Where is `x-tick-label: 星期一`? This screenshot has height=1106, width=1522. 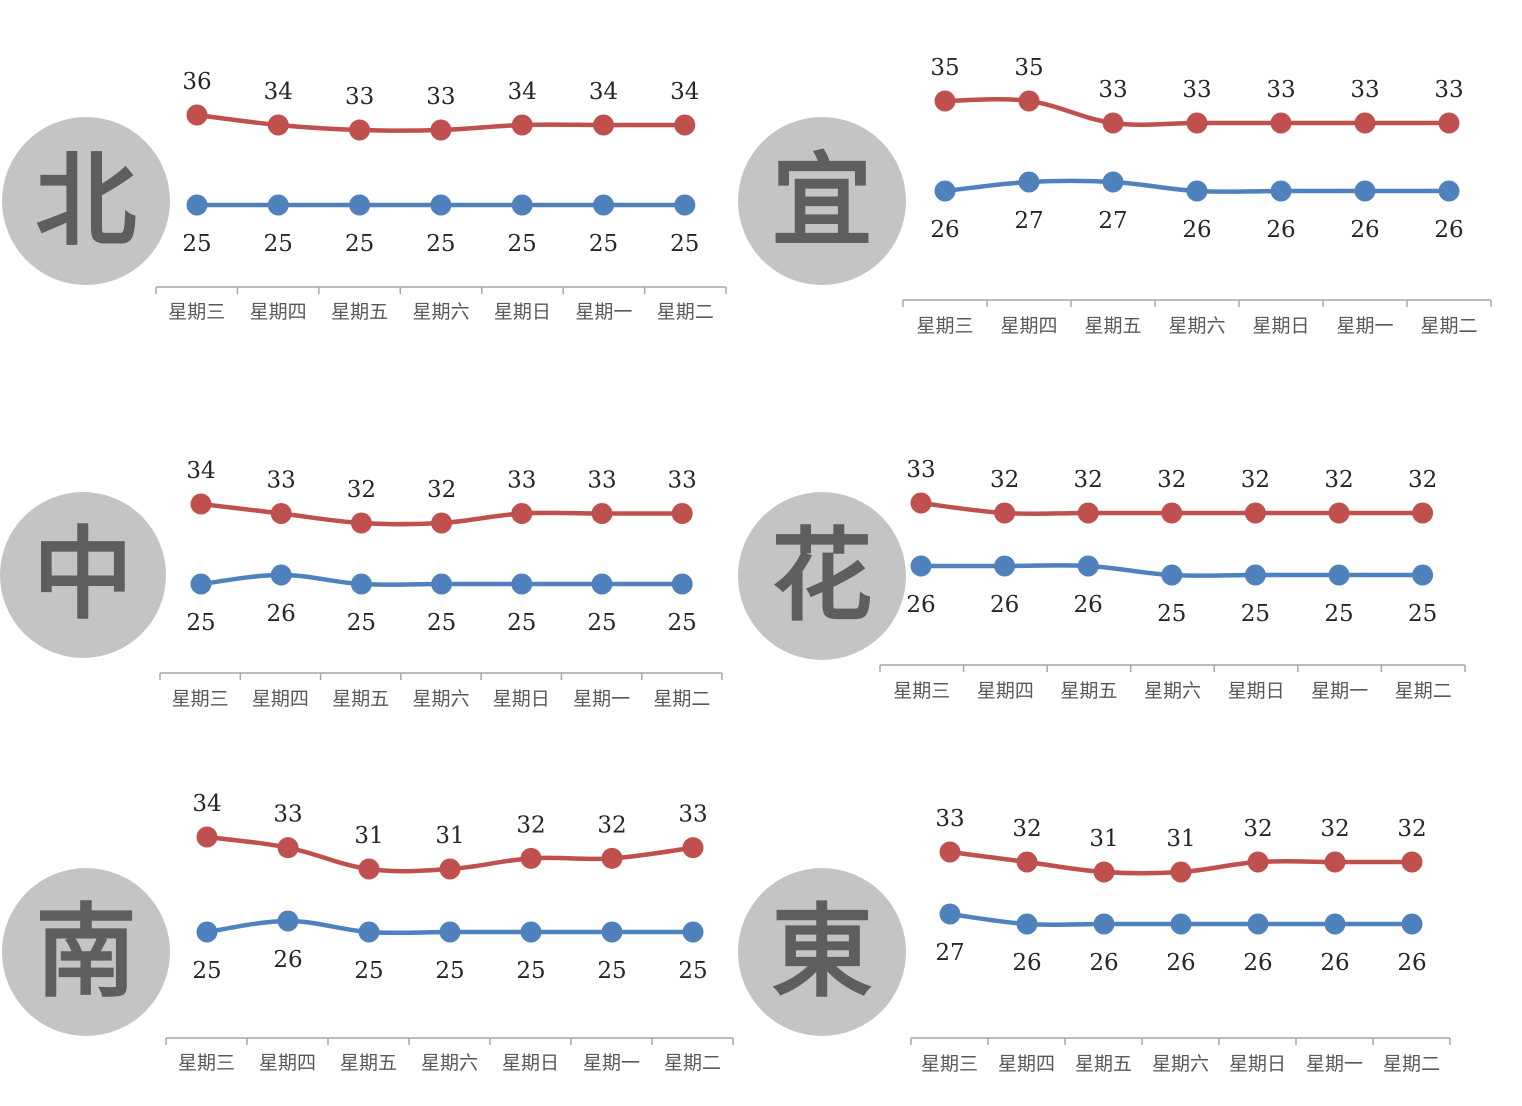 x-tick-label: 星期一 is located at coordinates (603, 312).